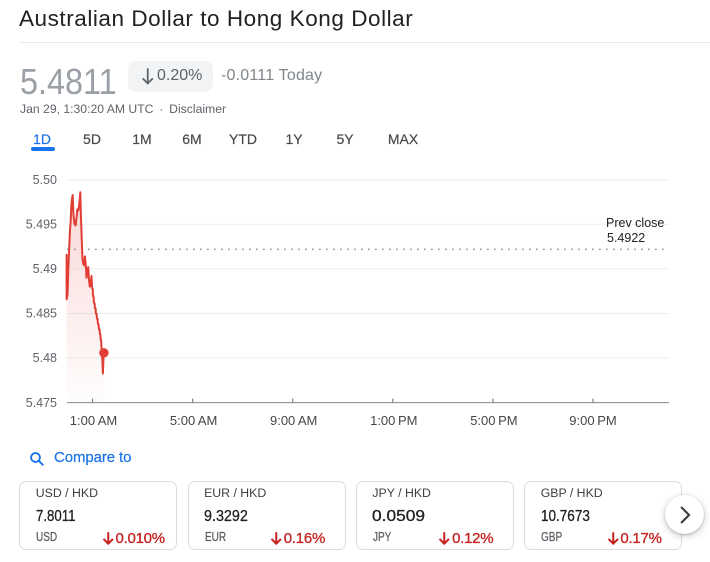 The width and height of the screenshot is (710, 562). Describe the element at coordinates (635, 223) in the screenshot. I see `svg-text: Prev close` at that location.